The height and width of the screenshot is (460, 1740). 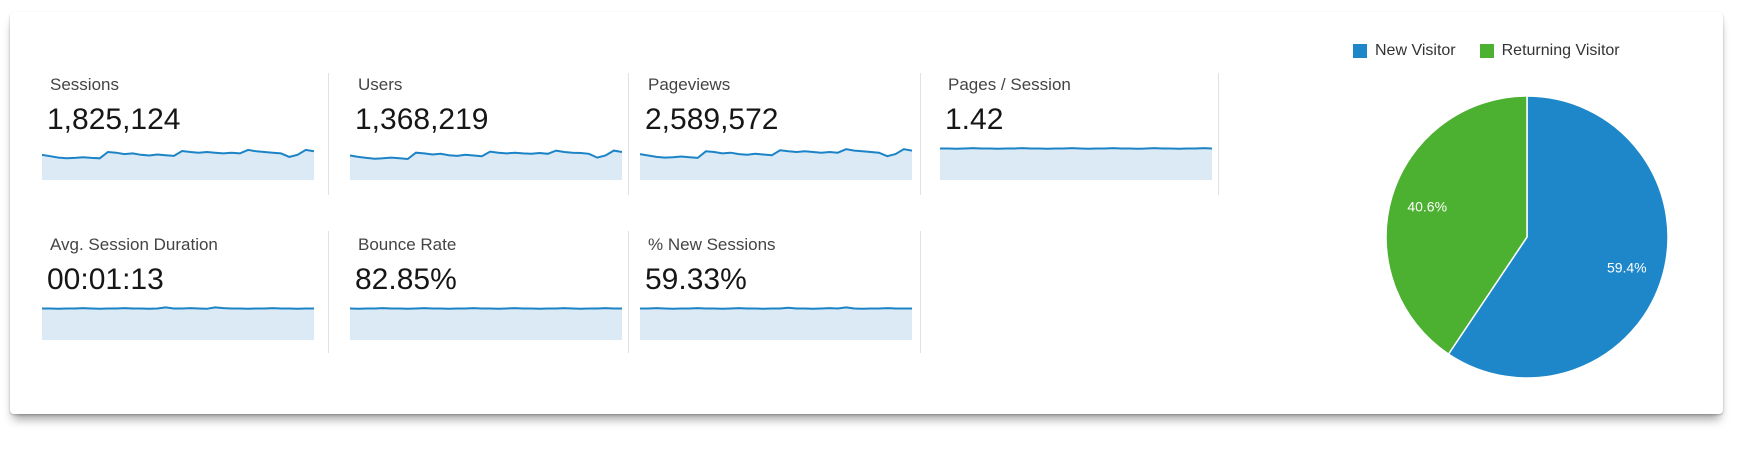 I want to click on metric-value: 59.33%, so click(x=696, y=279).